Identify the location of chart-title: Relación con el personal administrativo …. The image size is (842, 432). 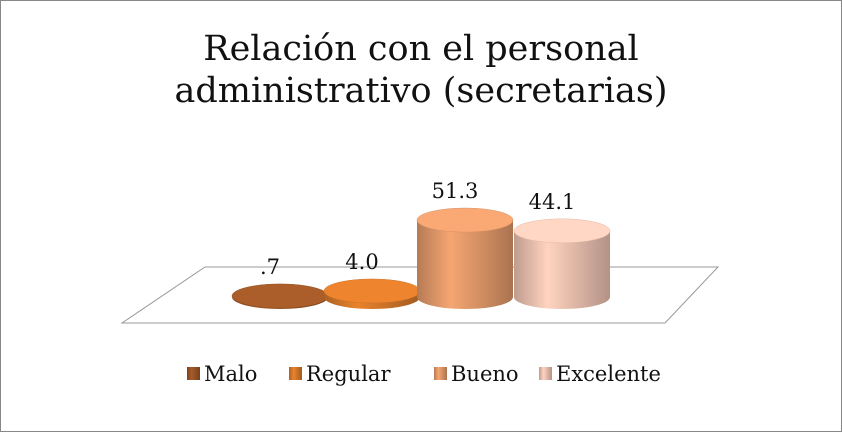
(421, 70).